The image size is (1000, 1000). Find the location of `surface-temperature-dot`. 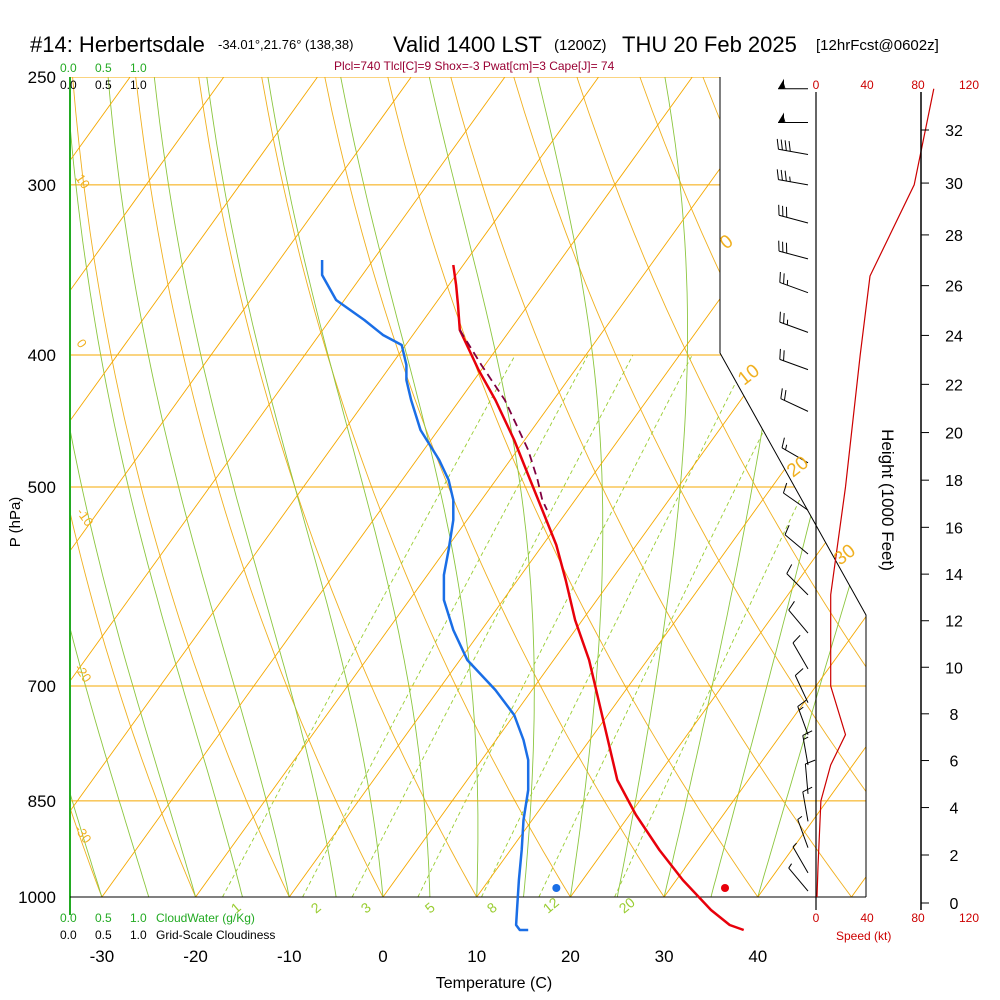

surface-temperature-dot is located at coordinates (725, 888).